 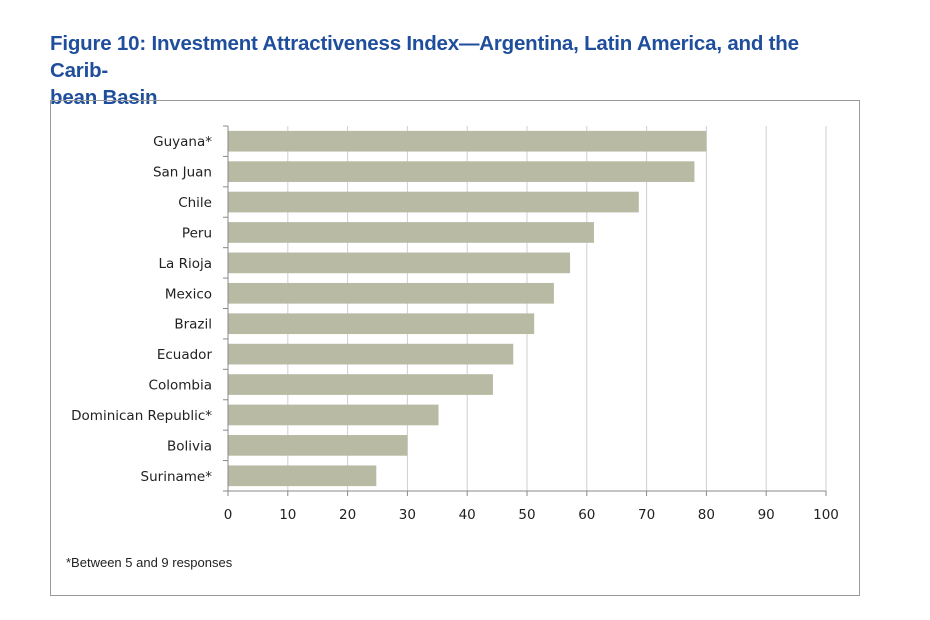 I want to click on category-label: Ecuador, so click(x=185, y=355).